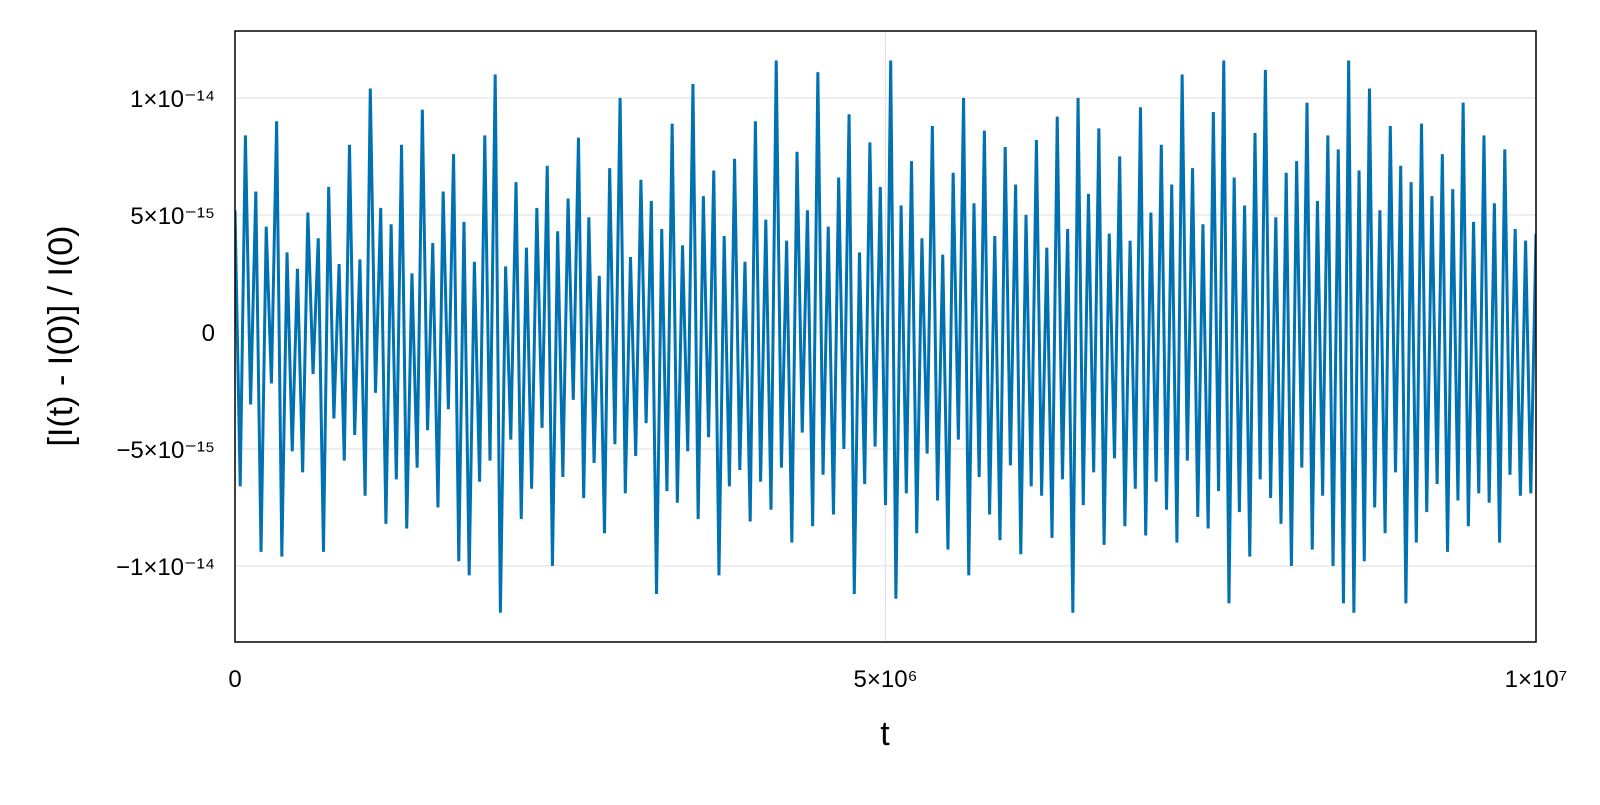 Image resolution: width=1600 pixels, height=805 pixels. Describe the element at coordinates (172, 216) in the screenshot. I see `y-tick-label: 5×10⁻¹⁵` at that location.